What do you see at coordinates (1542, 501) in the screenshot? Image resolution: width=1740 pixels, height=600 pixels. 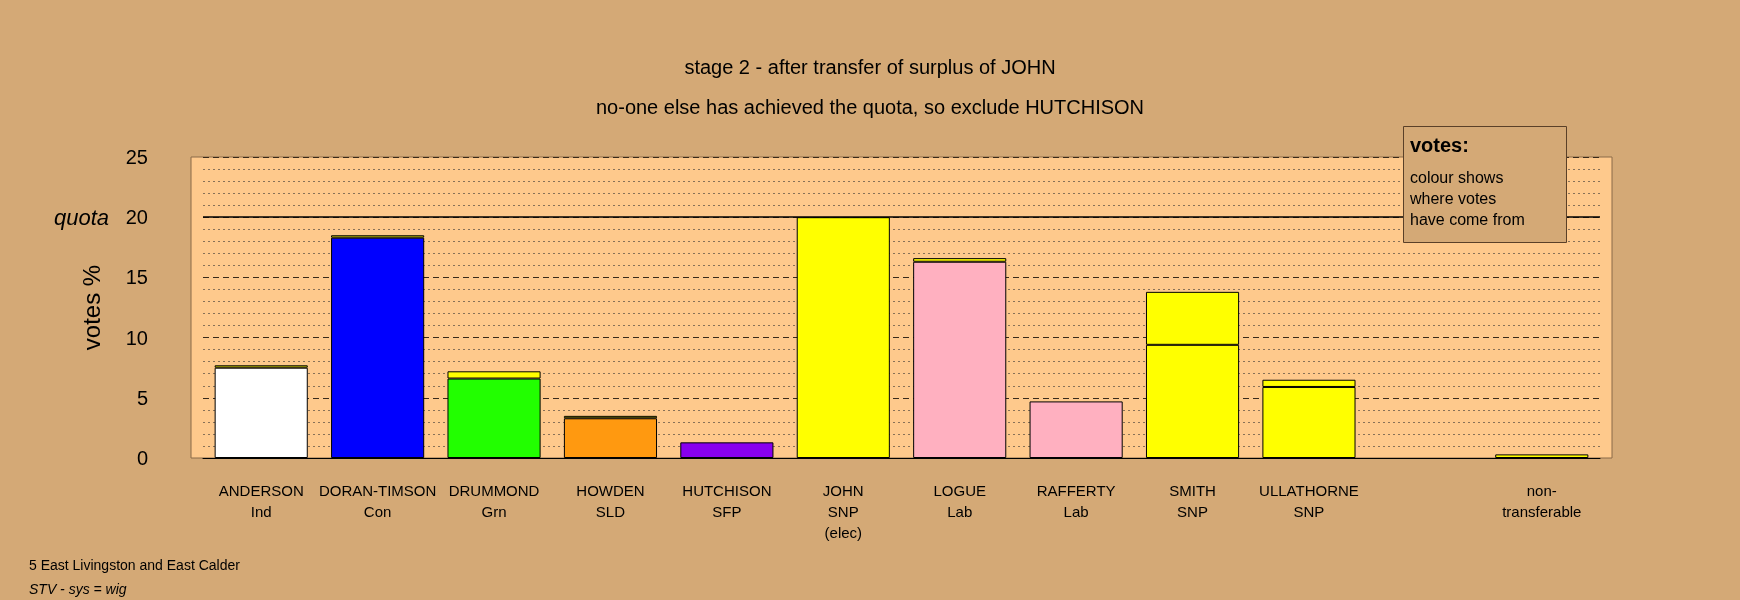 I see `x-tick-label: non- transferable` at bounding box center [1542, 501].